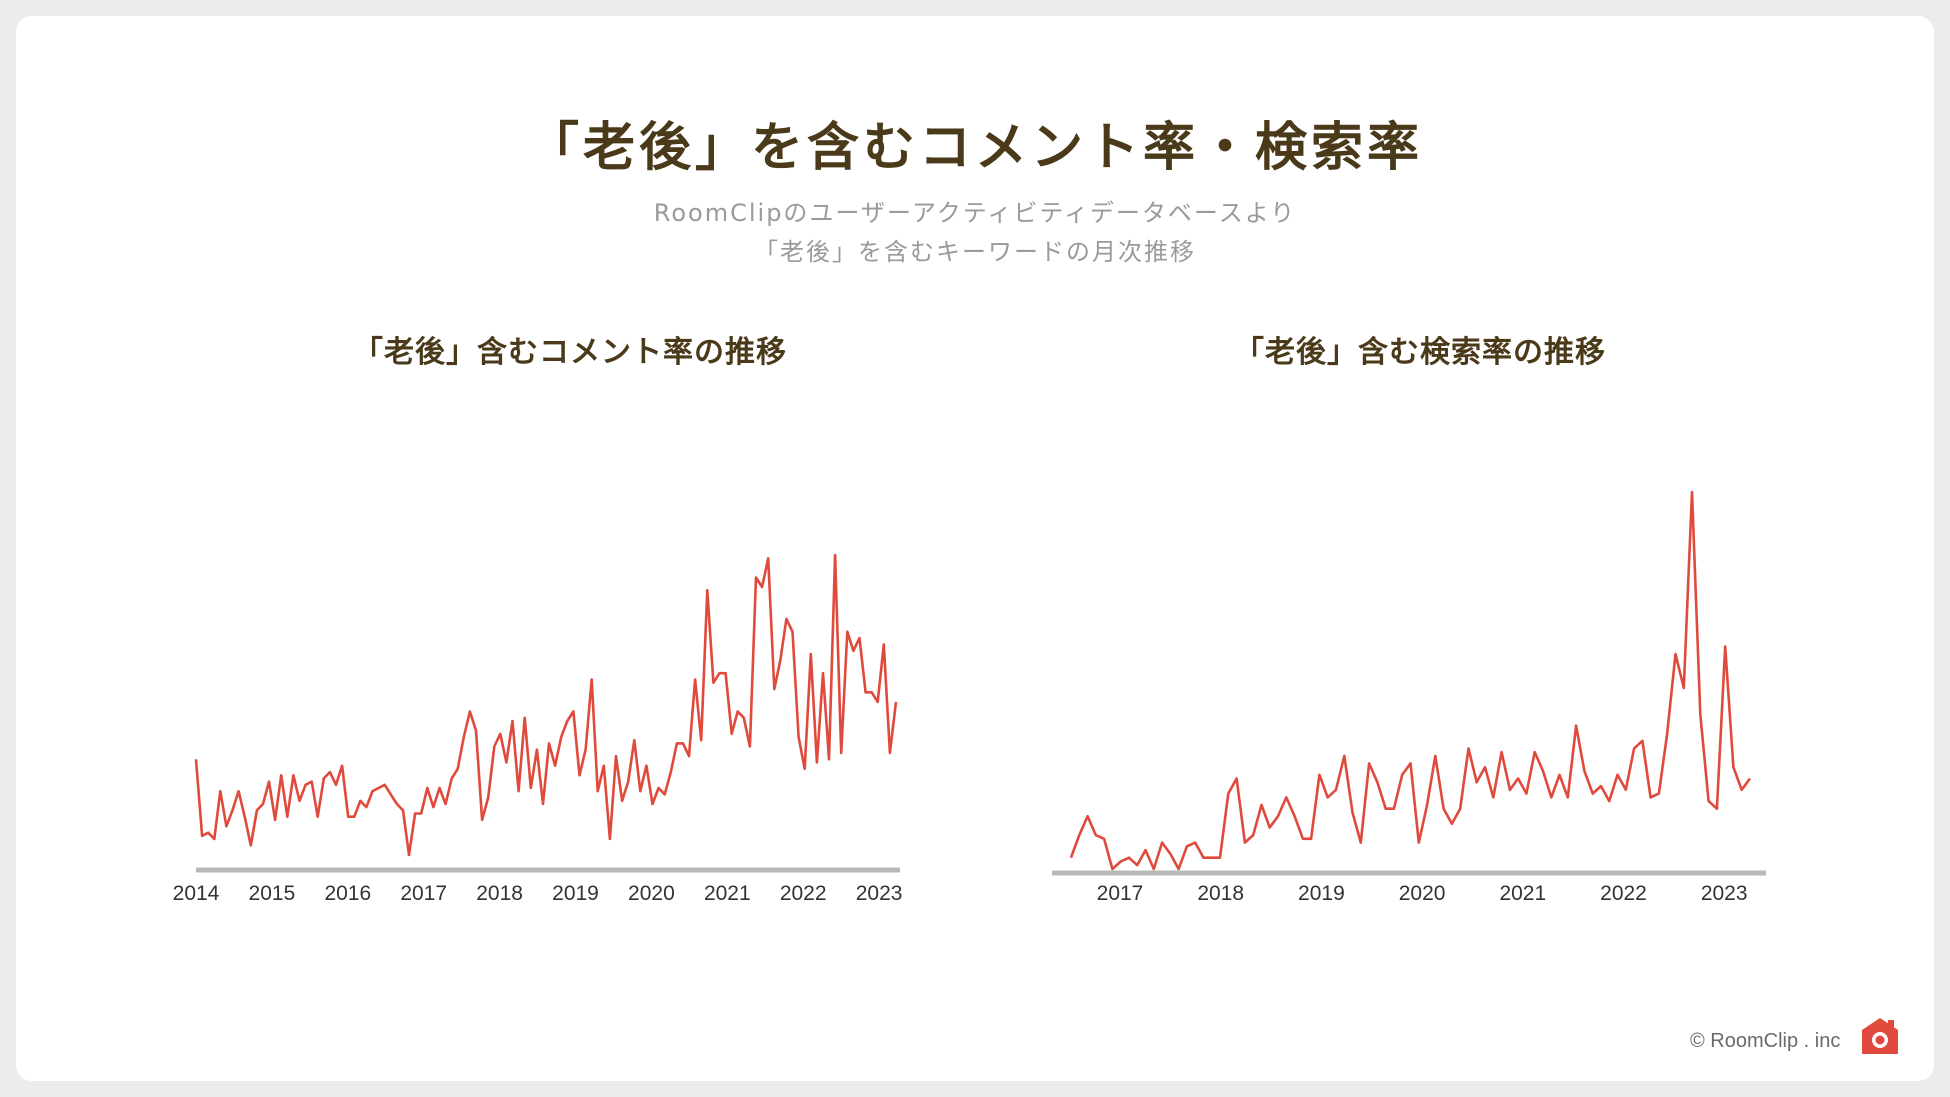 The height and width of the screenshot is (1097, 1950). Describe the element at coordinates (974, 148) in the screenshot. I see `page-title: 「老後」を含むコメント率・検索率` at that location.